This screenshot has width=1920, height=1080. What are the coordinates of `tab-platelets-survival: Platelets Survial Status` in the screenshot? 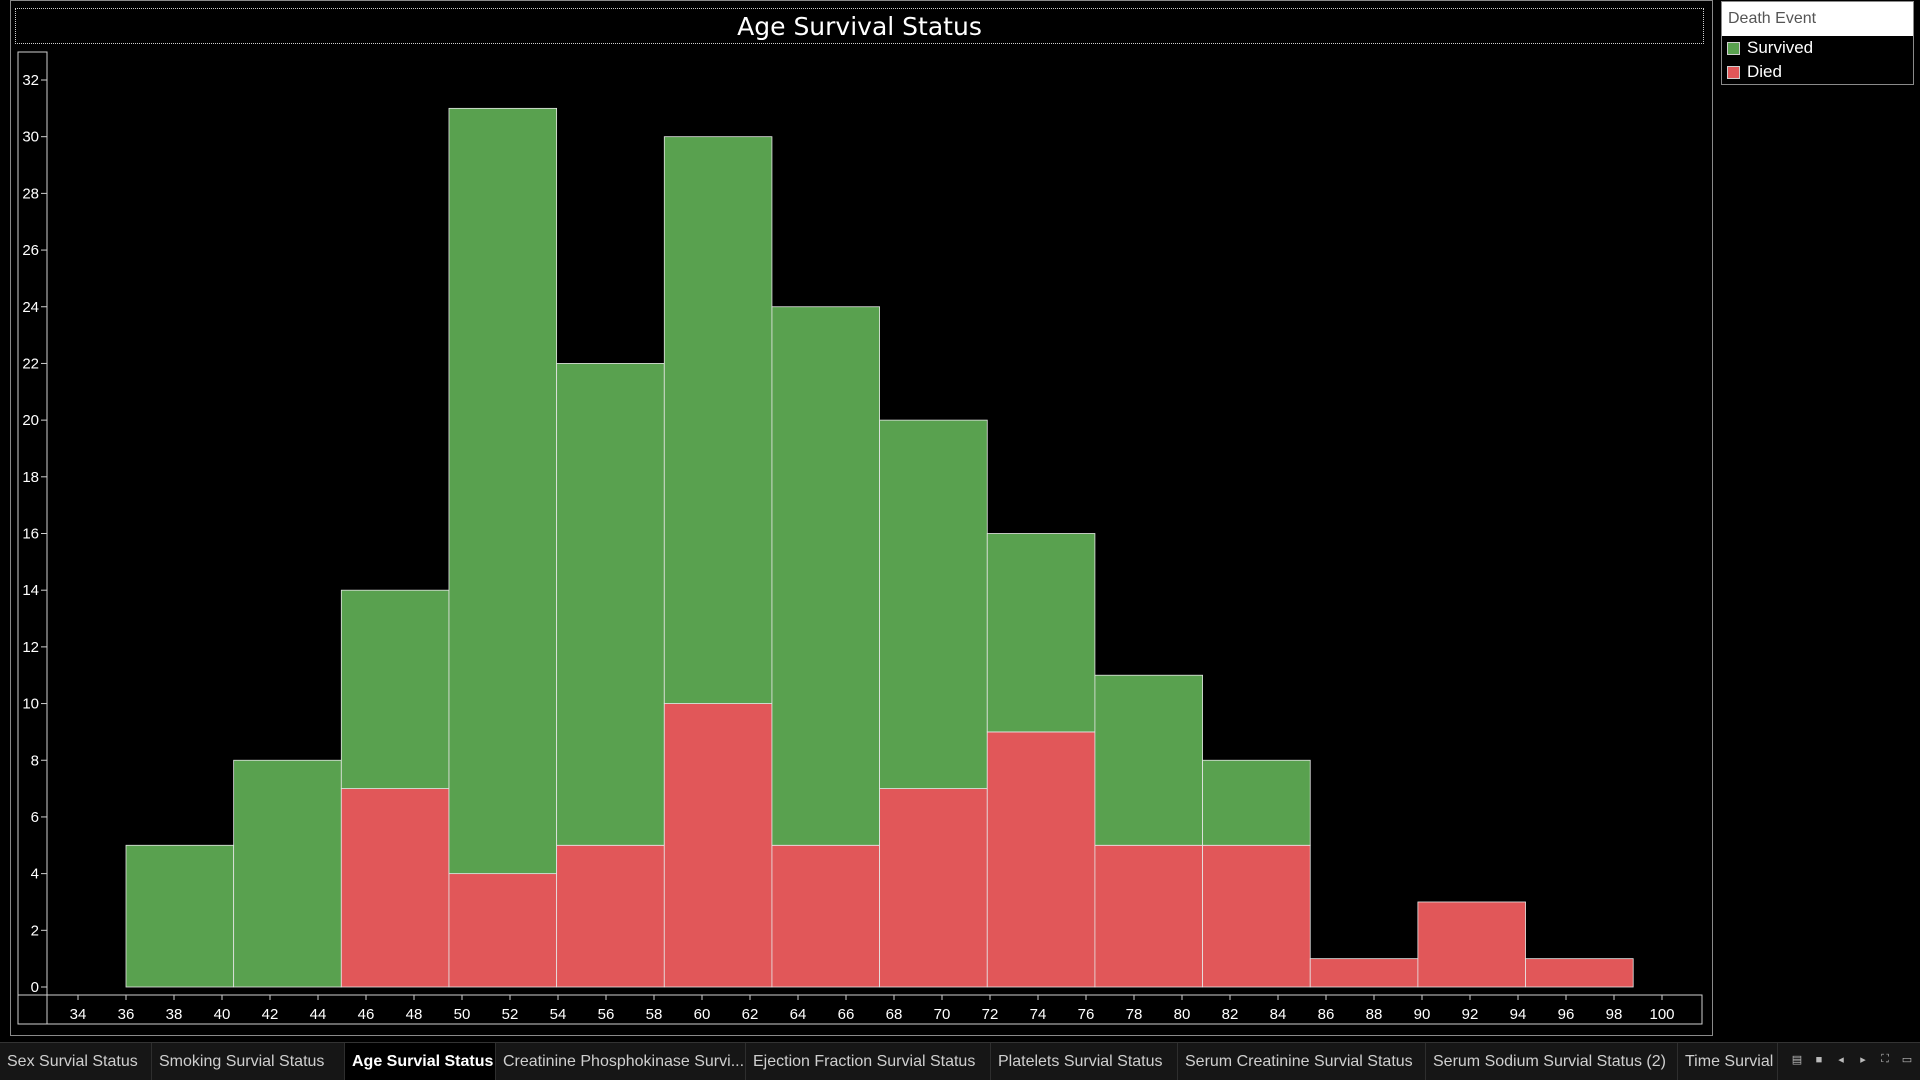 It's located at (1084, 1061).